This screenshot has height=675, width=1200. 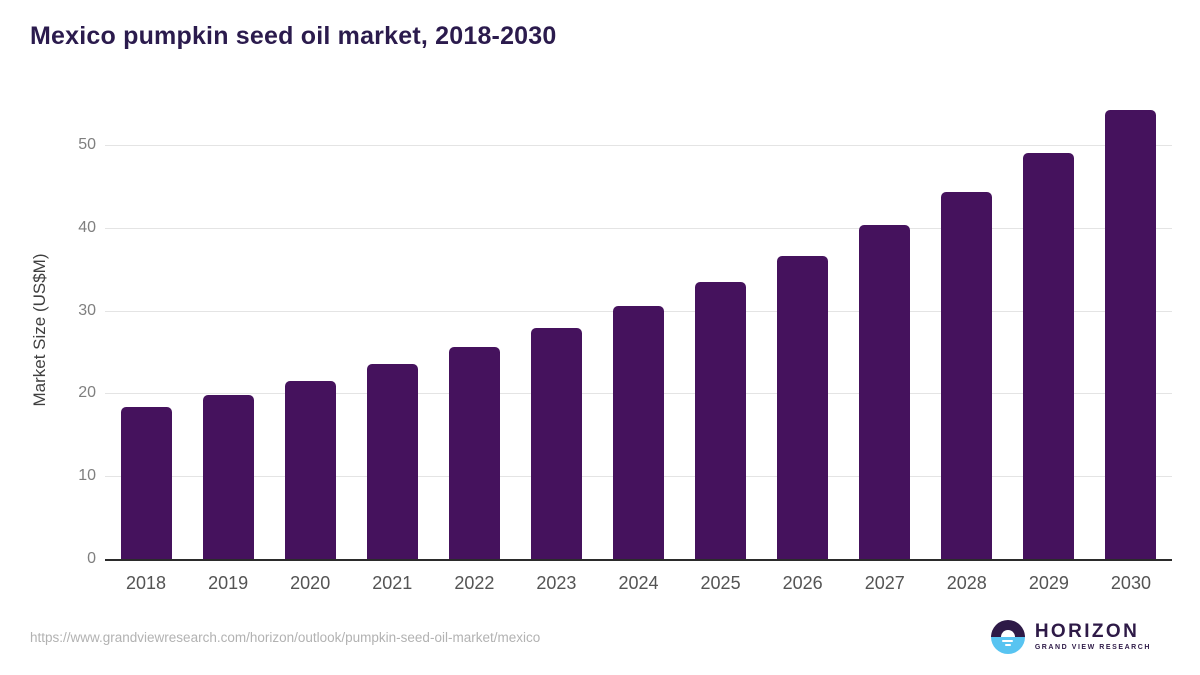 What do you see at coordinates (474, 583) in the screenshot?
I see `x-tick-label-2022: 2022` at bounding box center [474, 583].